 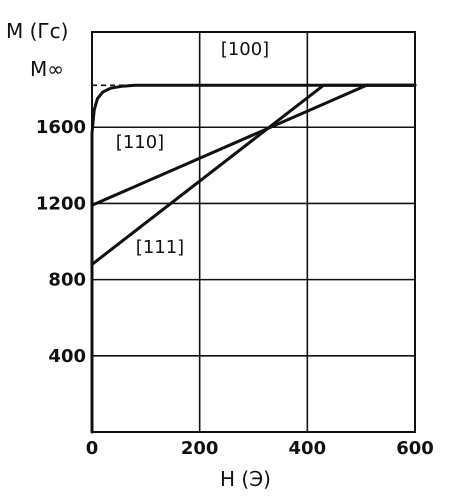 I want to click on x-tick-label-600: 600, so click(x=415, y=448).